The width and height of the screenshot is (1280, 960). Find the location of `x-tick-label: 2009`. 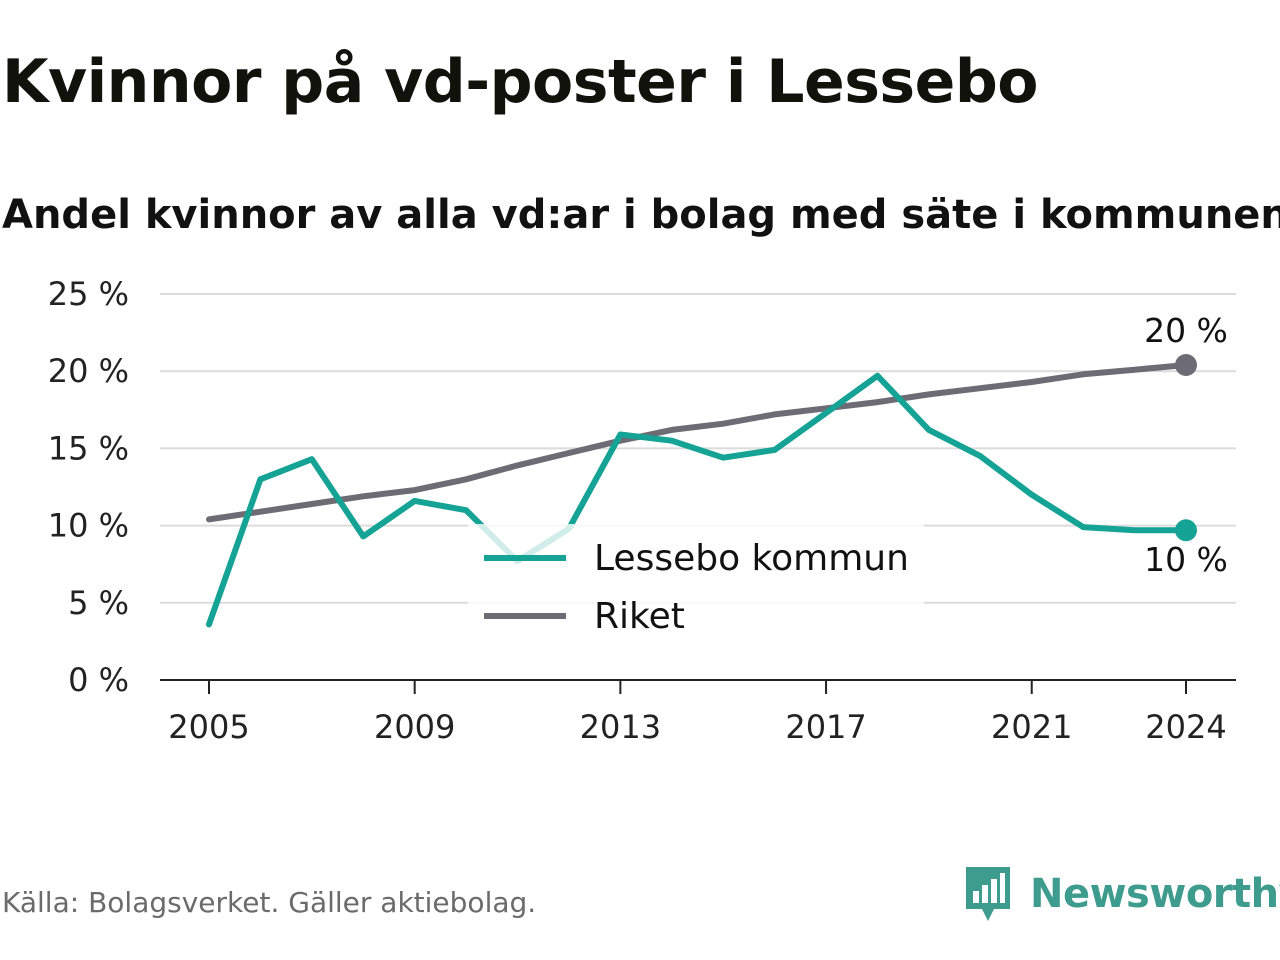

x-tick-label: 2009 is located at coordinates (414, 727).